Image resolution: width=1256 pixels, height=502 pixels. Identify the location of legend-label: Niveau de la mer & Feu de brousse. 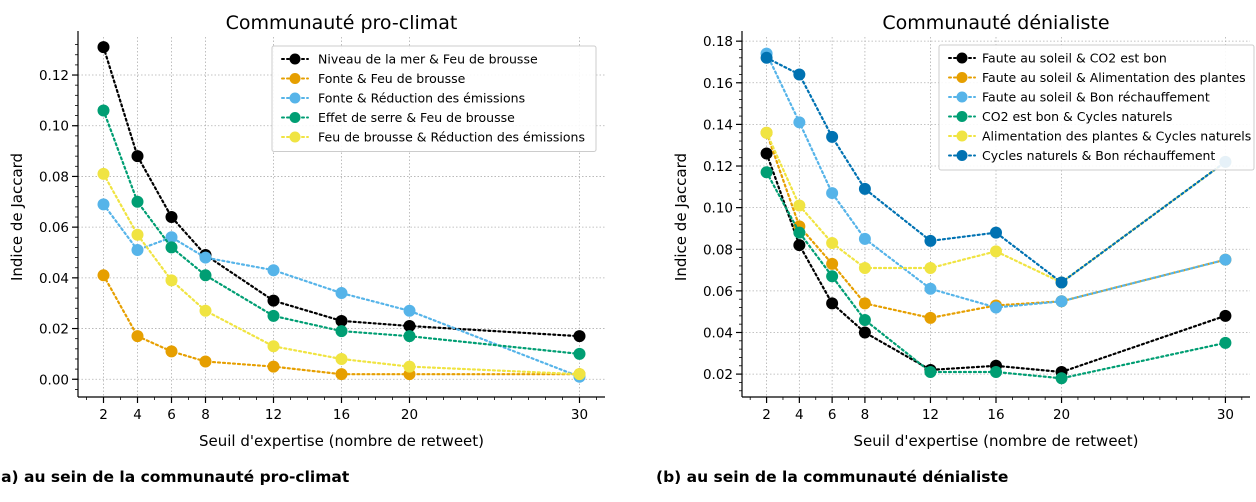
(428, 59).